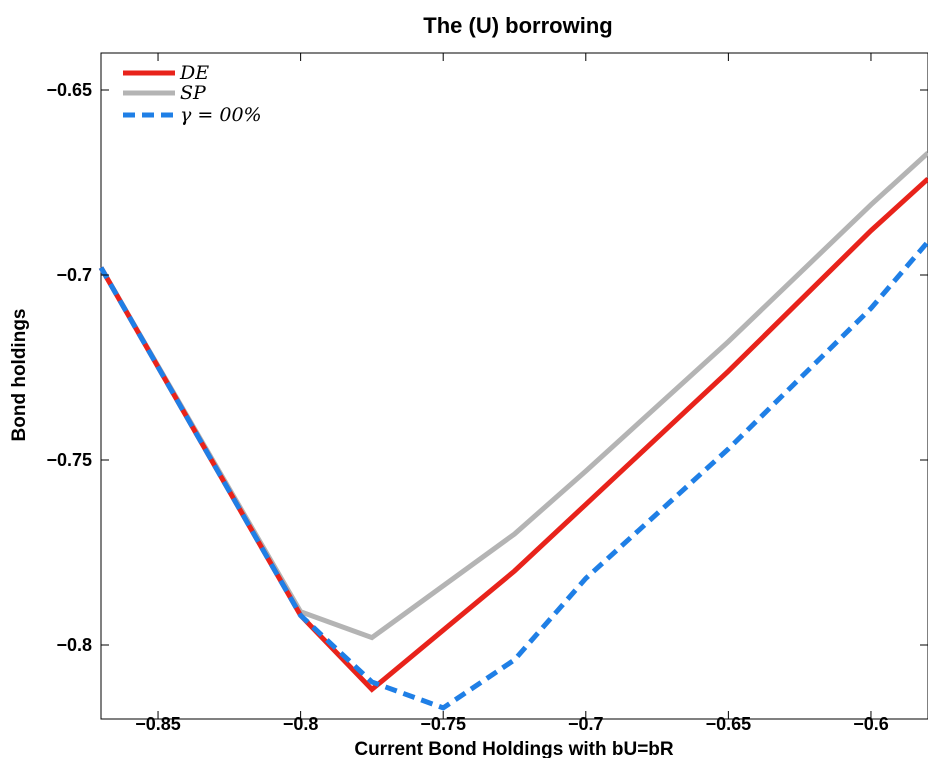 This screenshot has height=758, width=928. What do you see at coordinates (729, 724) in the screenshot?
I see `x-tick-label: −0.65` at bounding box center [729, 724].